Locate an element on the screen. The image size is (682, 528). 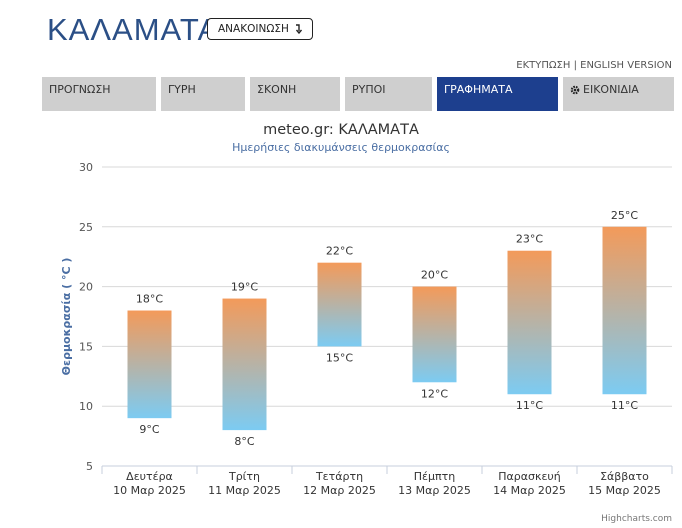
max-temp-label: 23°C is located at coordinates (529, 239).